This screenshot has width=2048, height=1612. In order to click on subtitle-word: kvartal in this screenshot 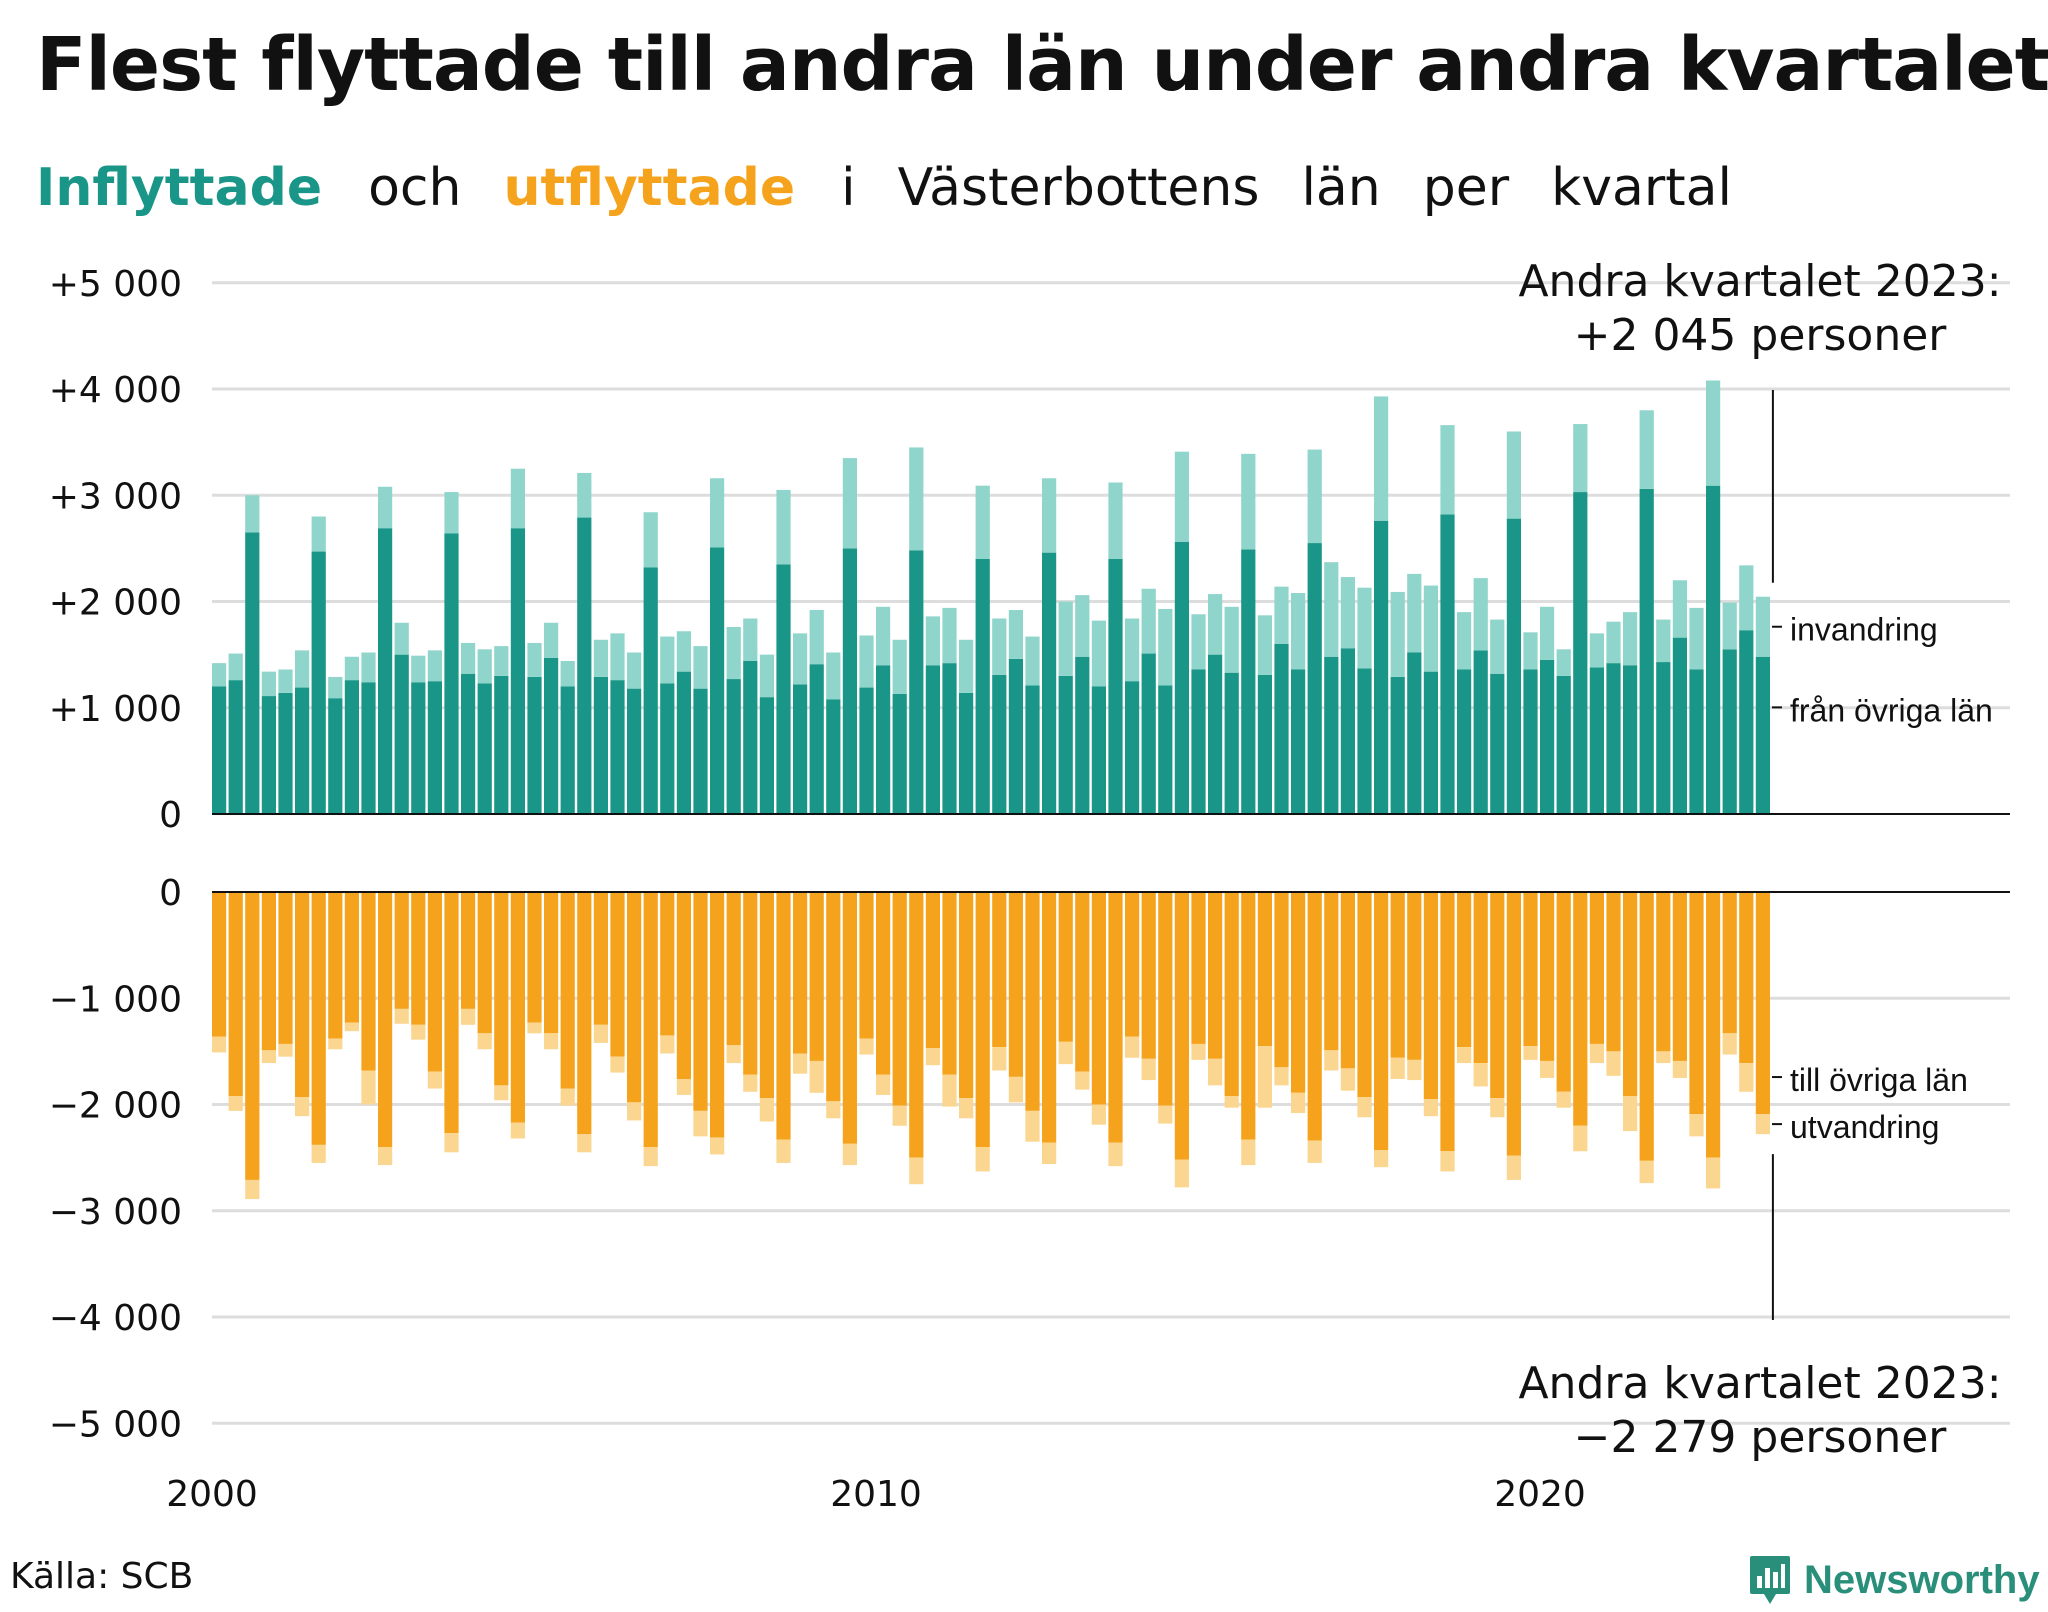, I will do `click(1641, 188)`.